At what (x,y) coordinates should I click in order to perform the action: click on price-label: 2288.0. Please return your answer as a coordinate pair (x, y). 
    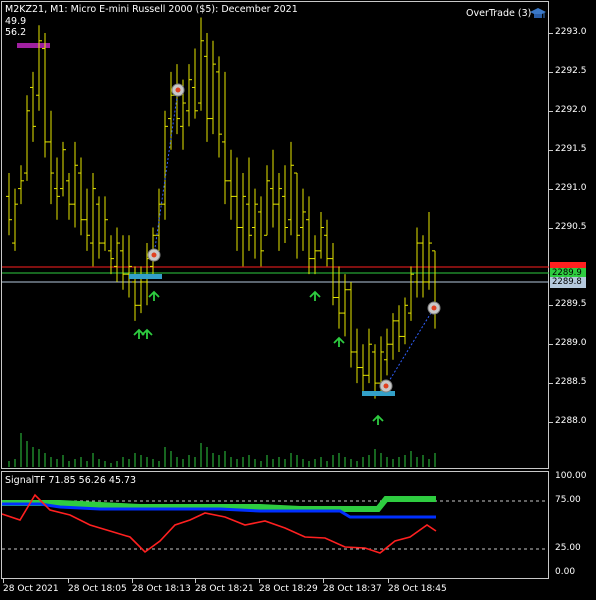
    Looking at the image, I should click on (571, 421).